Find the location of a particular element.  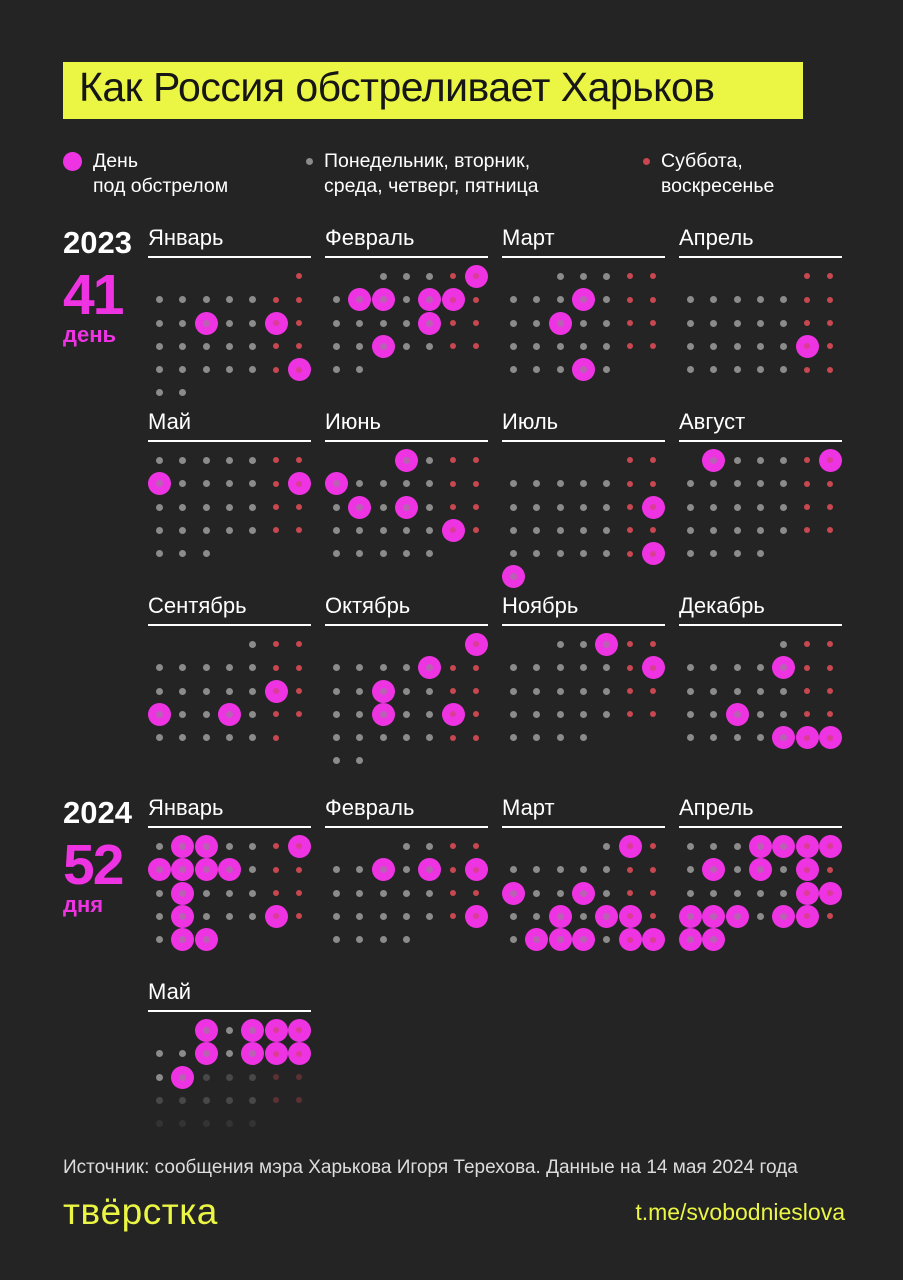

month-title: Октябрь is located at coordinates (406, 609).